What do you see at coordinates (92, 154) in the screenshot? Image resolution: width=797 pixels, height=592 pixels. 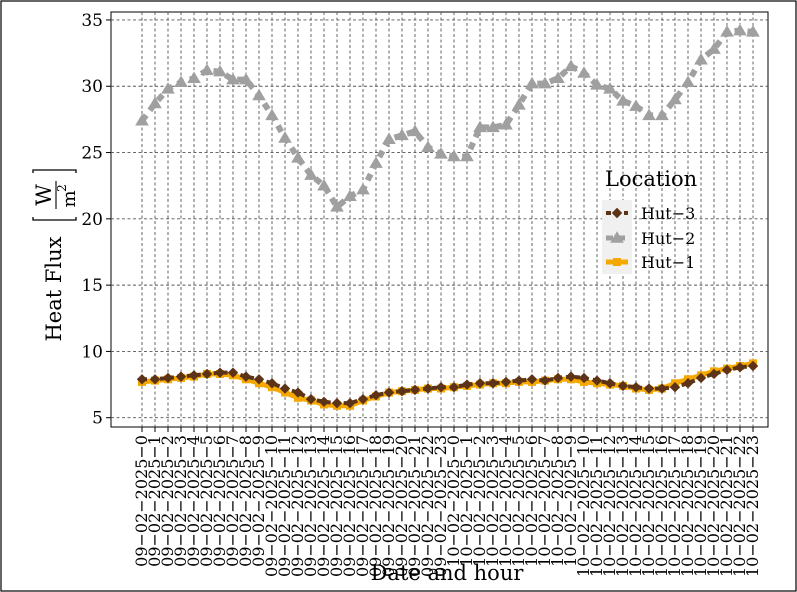 I see `y-tick-label: 25` at bounding box center [92, 154].